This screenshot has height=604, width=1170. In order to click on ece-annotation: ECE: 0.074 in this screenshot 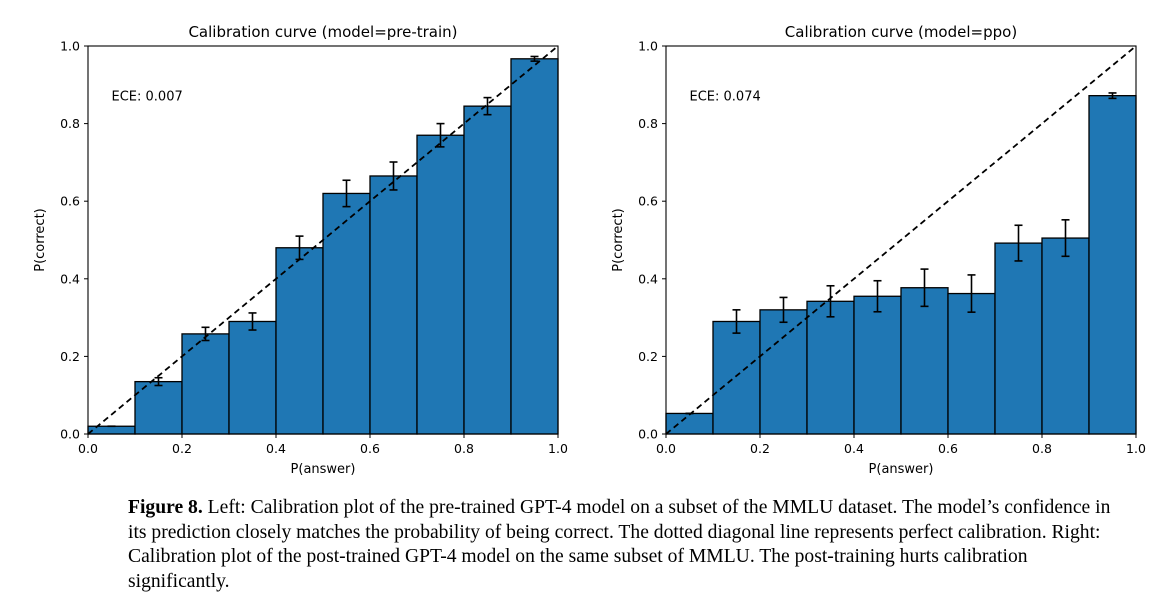, I will do `click(725, 96)`.